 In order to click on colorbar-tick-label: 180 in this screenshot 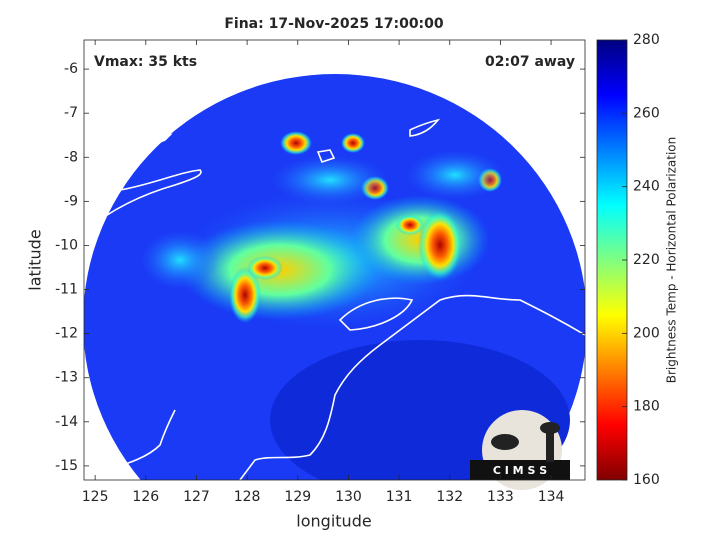, I will do `click(646, 407)`.